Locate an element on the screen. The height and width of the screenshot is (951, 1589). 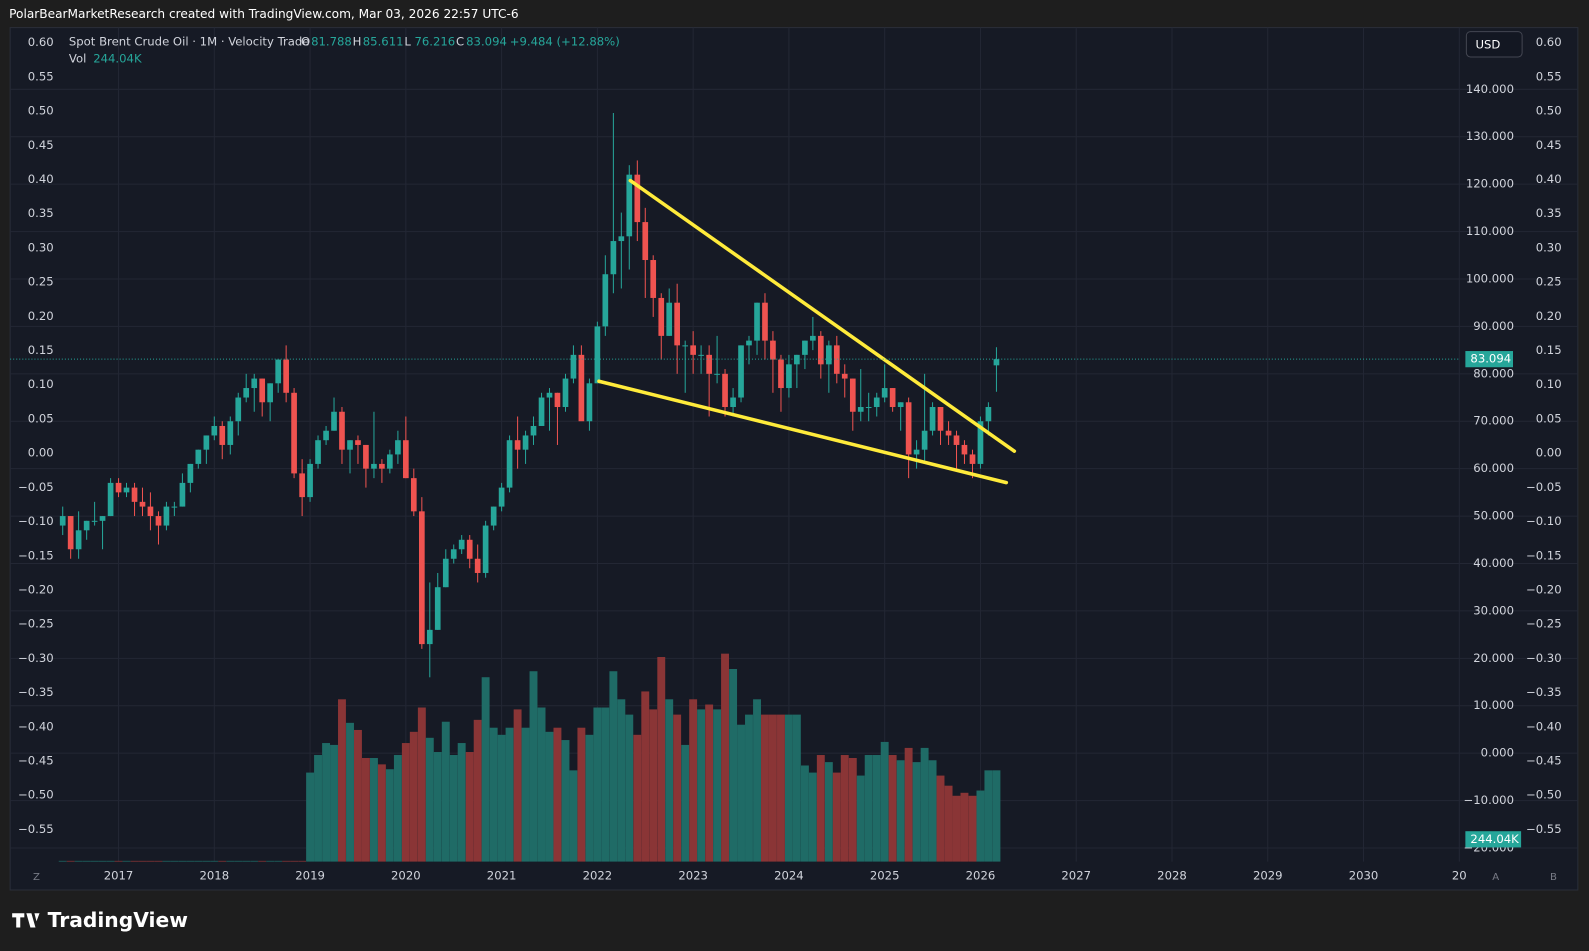
left-percent-label: 0.55 is located at coordinates (41, 76).